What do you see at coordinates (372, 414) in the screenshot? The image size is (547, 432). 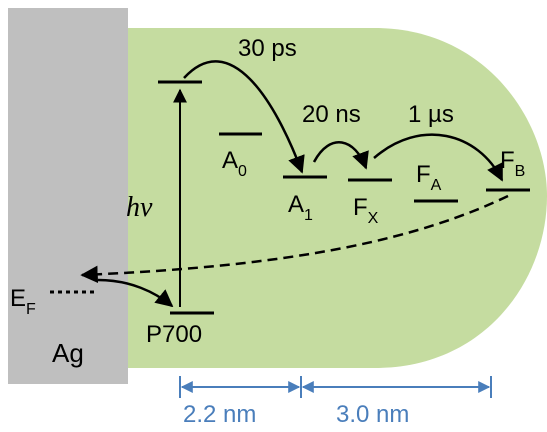 I see `scale-label-3.0nm: 3.0 nm` at bounding box center [372, 414].